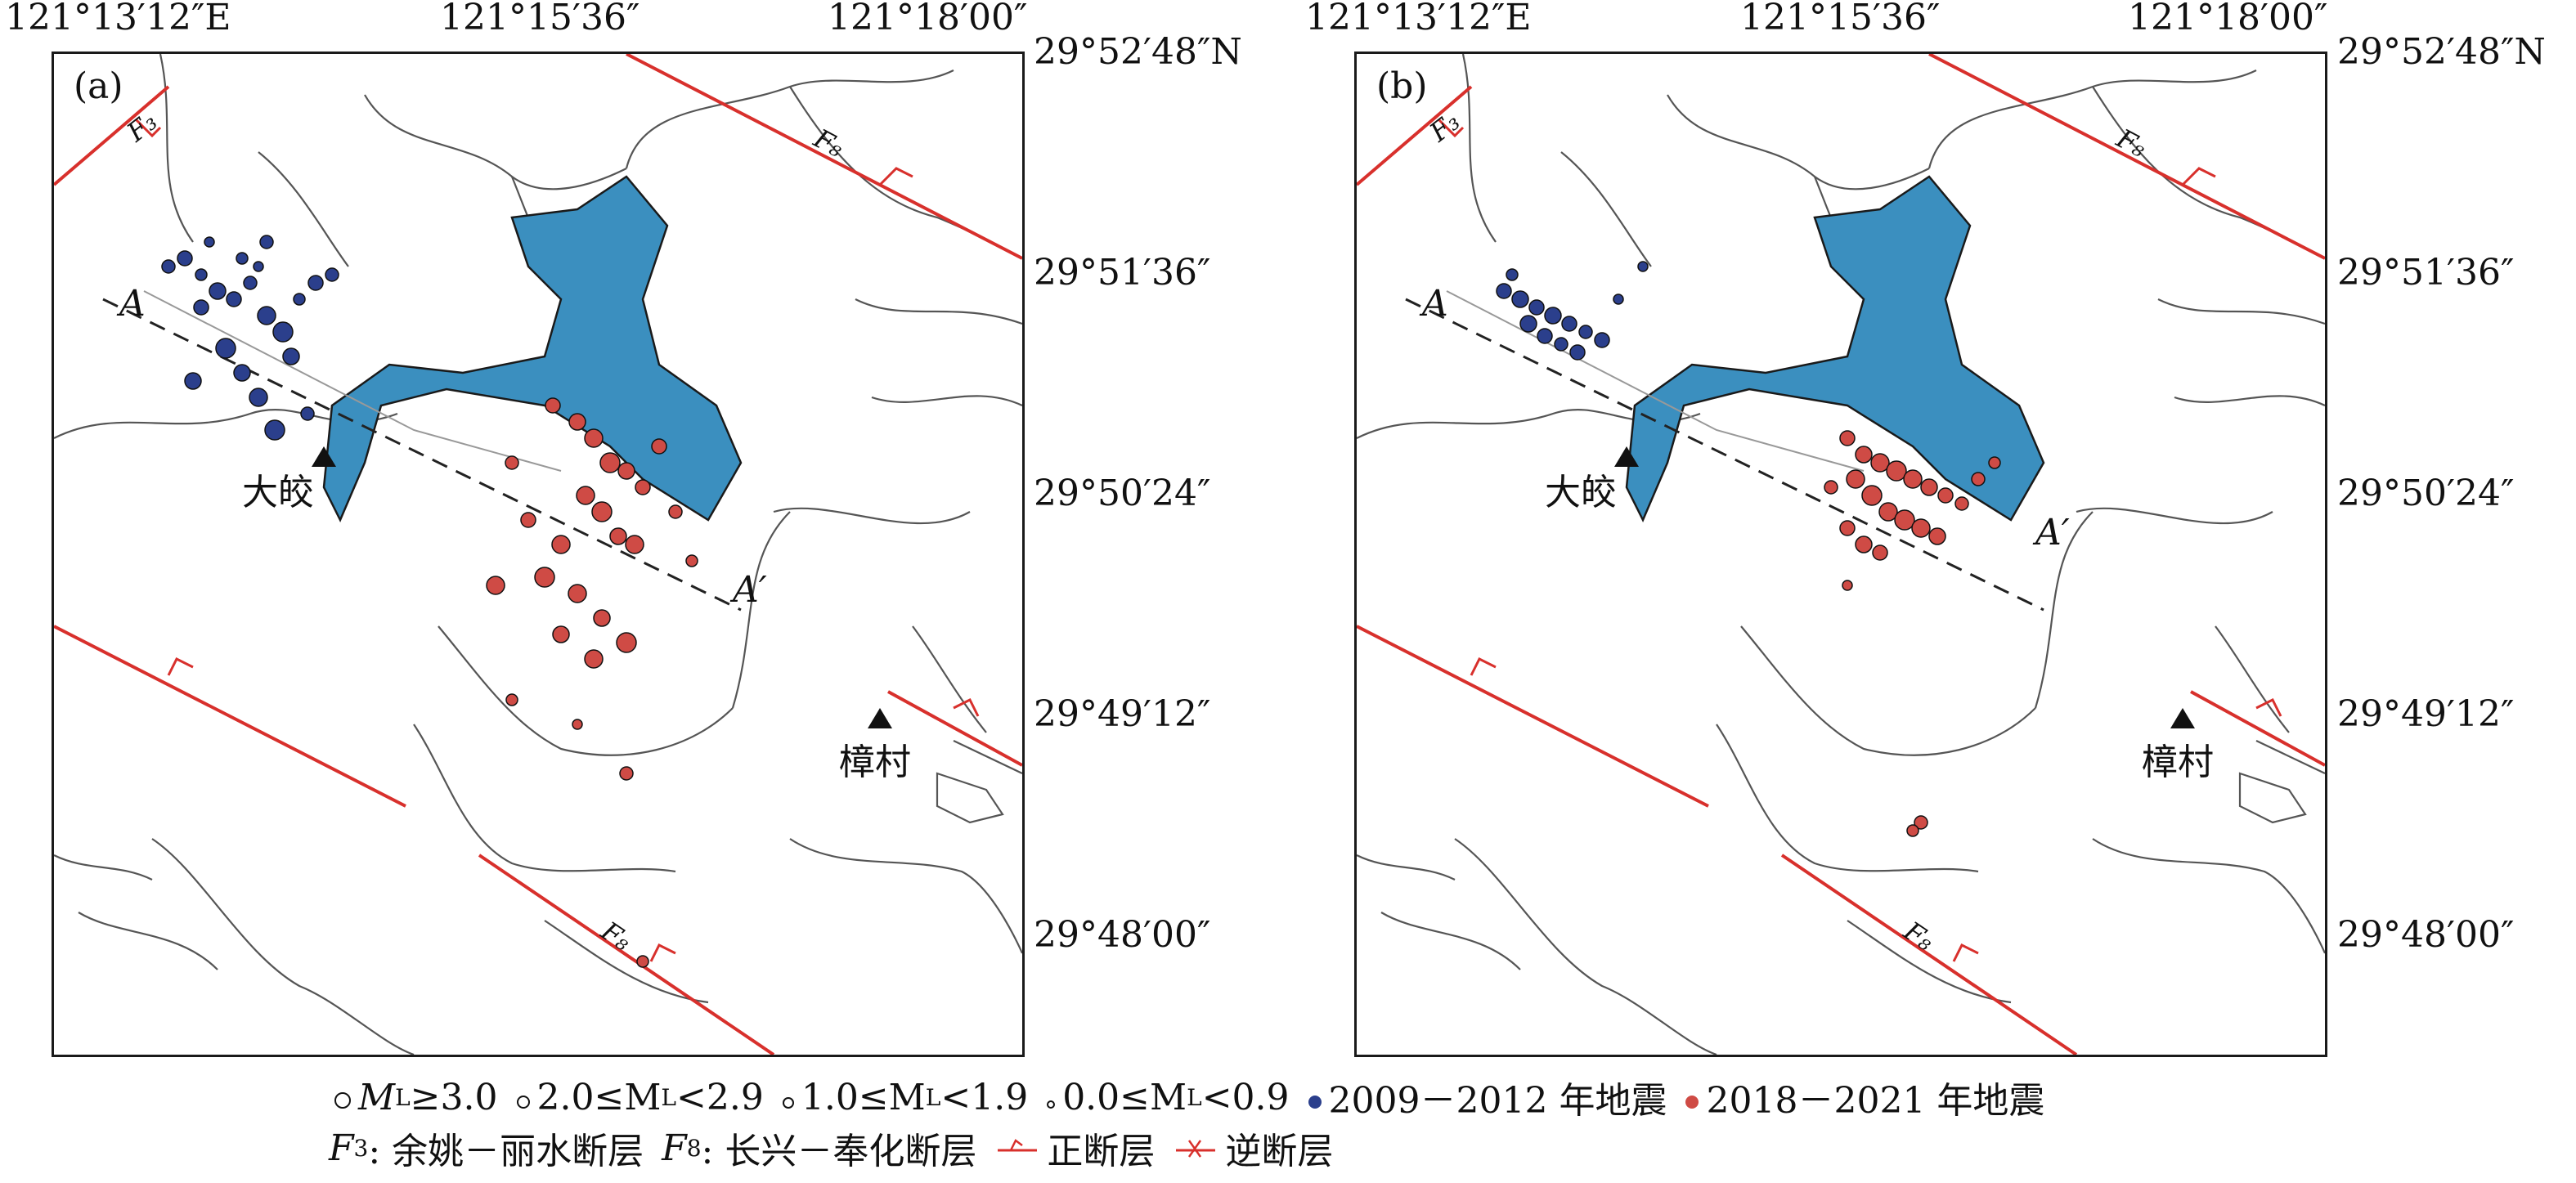 This screenshot has height=1183, width=2576. I want to click on reservoir-a, so click(533, 348).